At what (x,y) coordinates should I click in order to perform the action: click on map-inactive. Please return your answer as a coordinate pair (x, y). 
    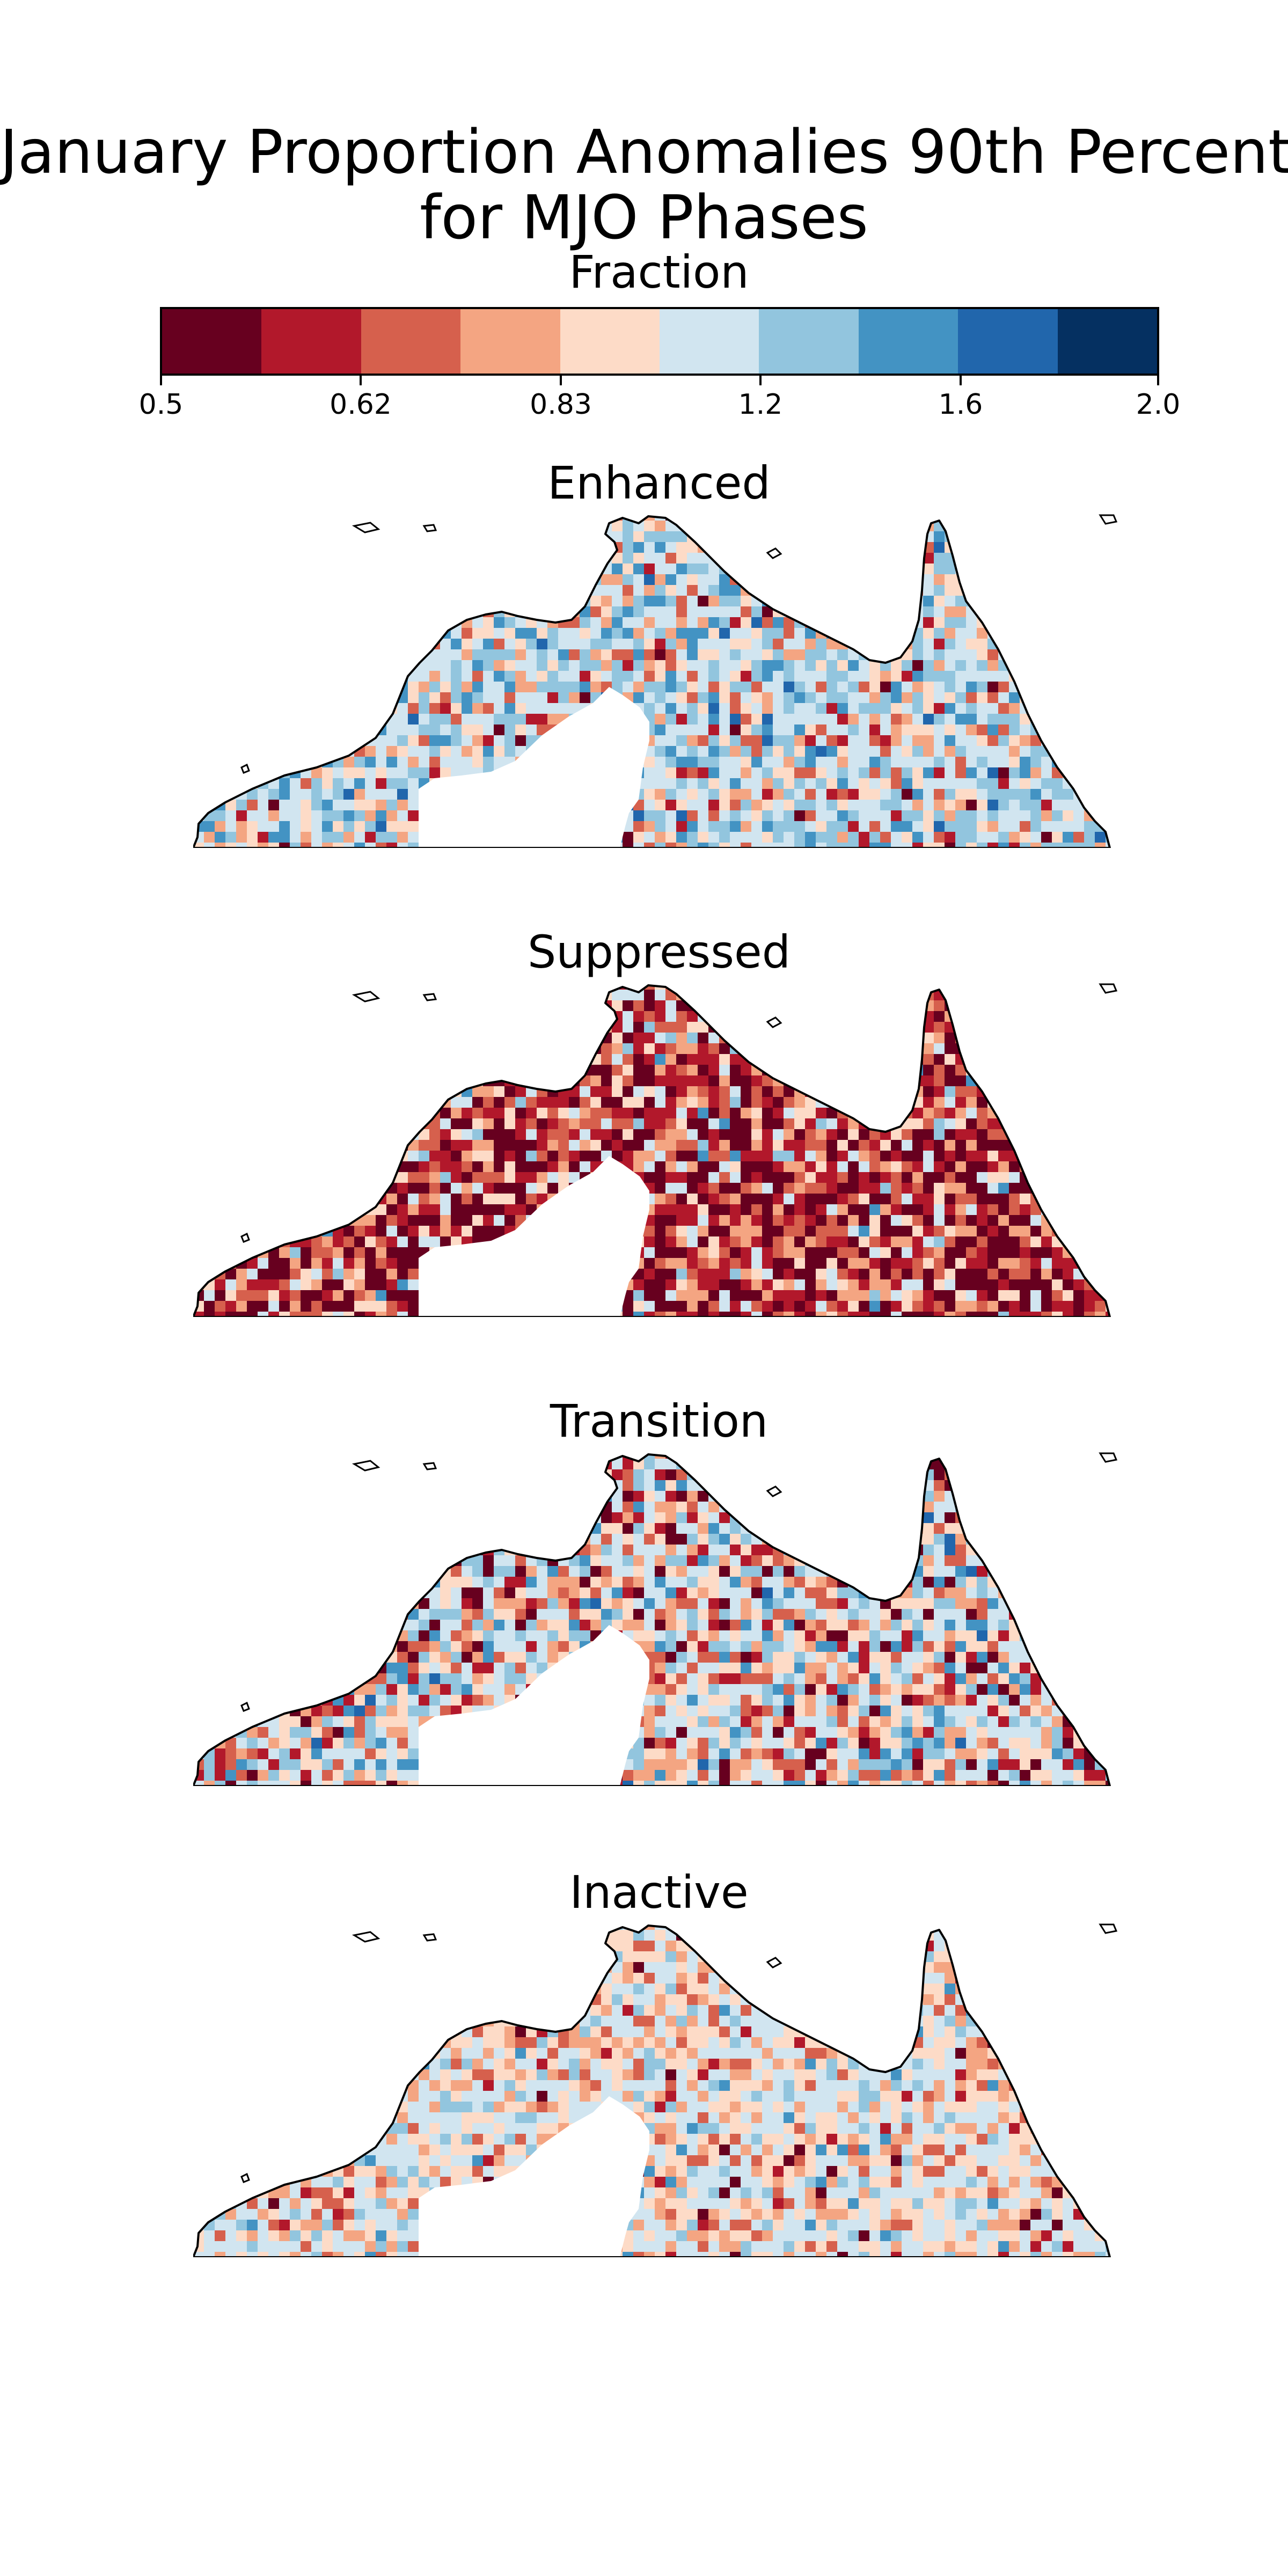
    Looking at the image, I should click on (655, 2090).